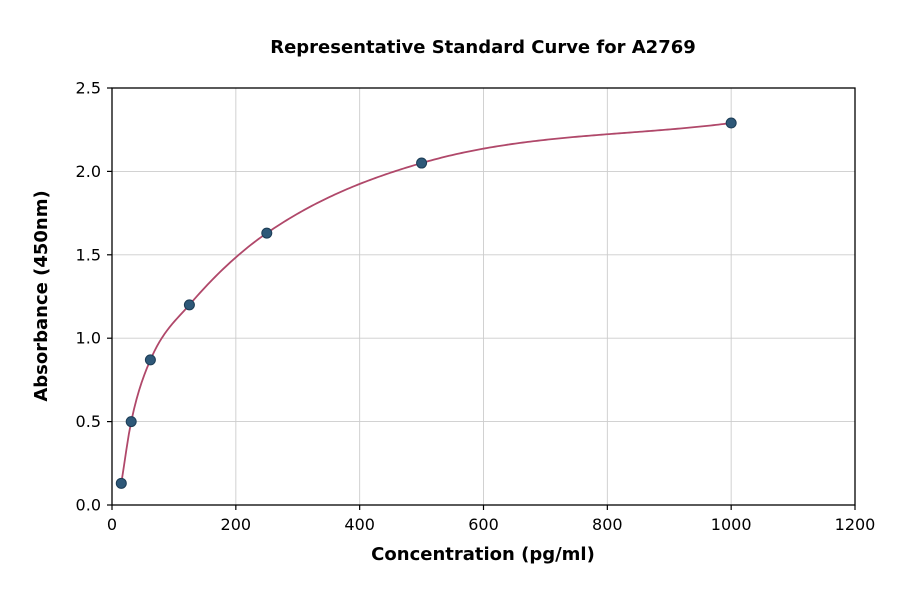 Image resolution: width=900 pixels, height=594 pixels. What do you see at coordinates (88, 505) in the screenshot?
I see `y-tick-label: 0.0` at bounding box center [88, 505].